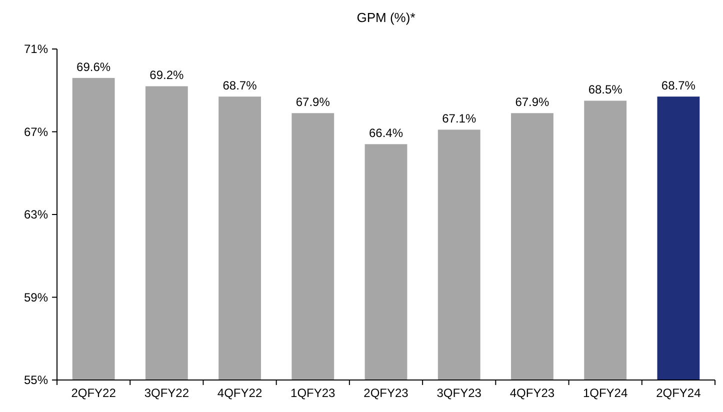  I want to click on data-label: 67.1%, so click(459, 119).